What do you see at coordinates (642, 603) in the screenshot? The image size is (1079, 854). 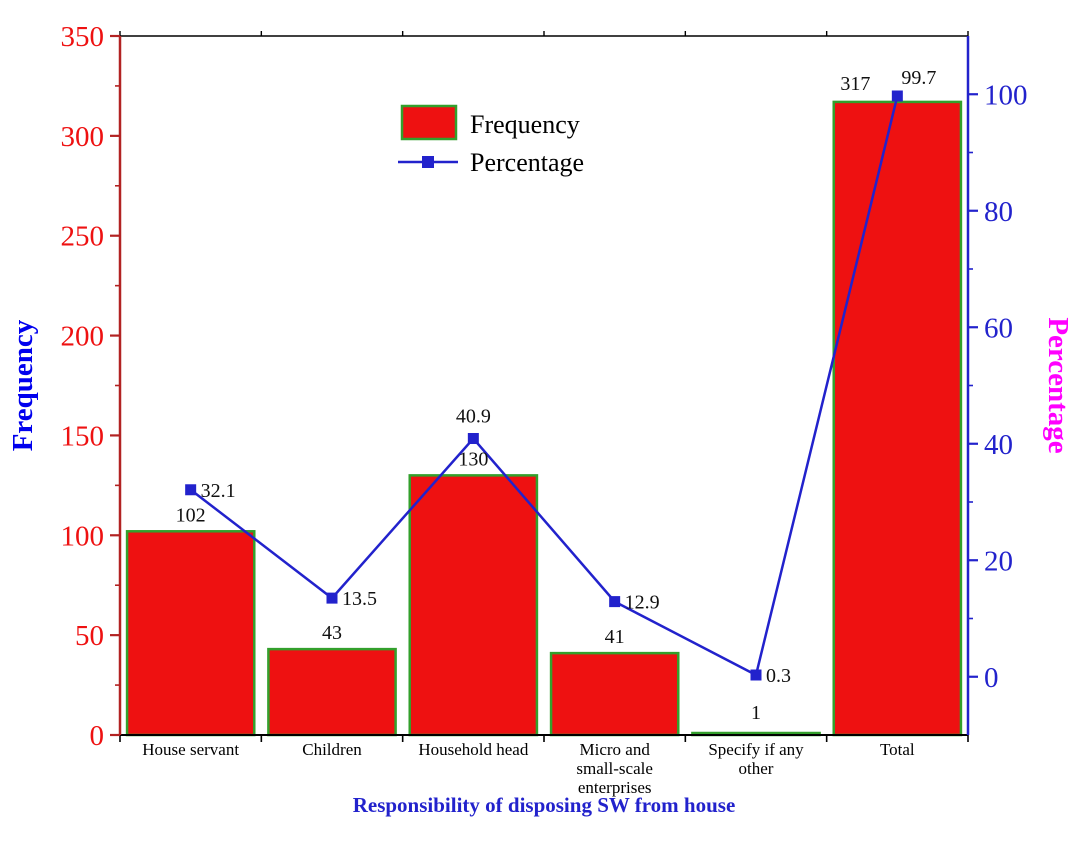 I see `line-value-label: 12.9` at bounding box center [642, 603].